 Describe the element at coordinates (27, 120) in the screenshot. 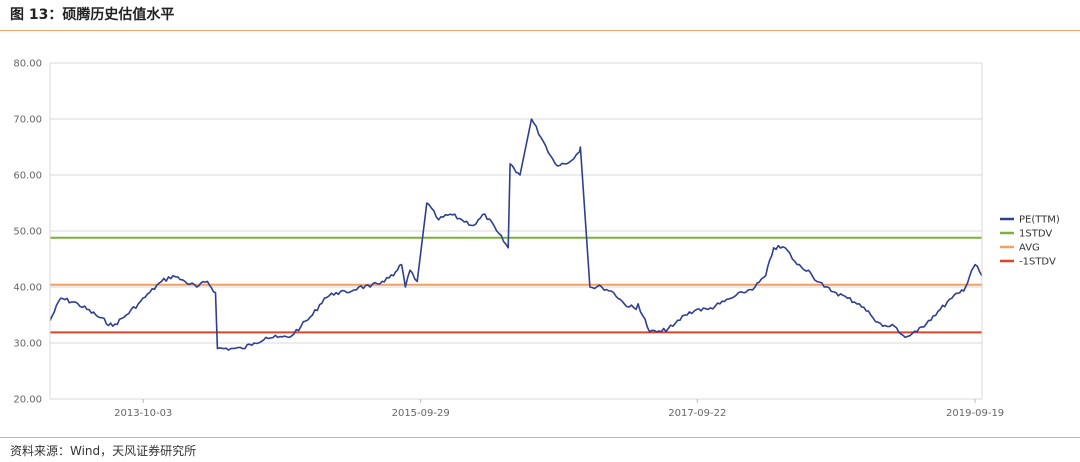

I see `y-tick-label: 70.00` at that location.